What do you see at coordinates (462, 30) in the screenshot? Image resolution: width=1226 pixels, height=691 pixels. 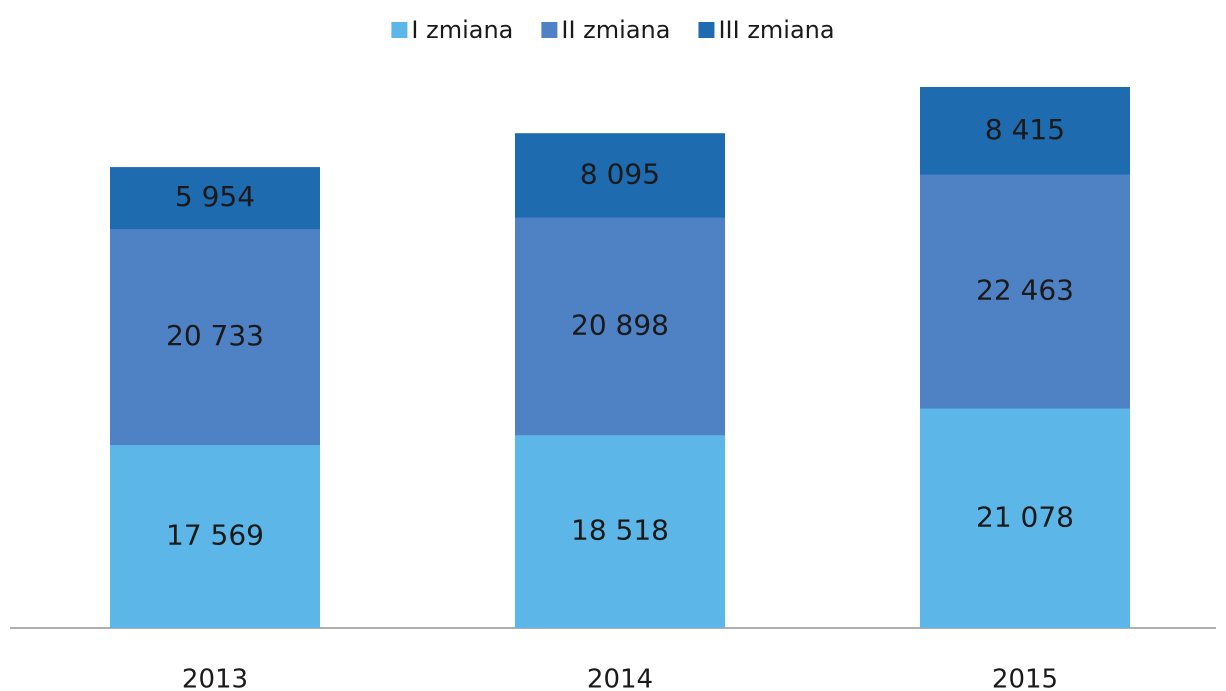 I see `legend-label: I zmiana` at bounding box center [462, 30].